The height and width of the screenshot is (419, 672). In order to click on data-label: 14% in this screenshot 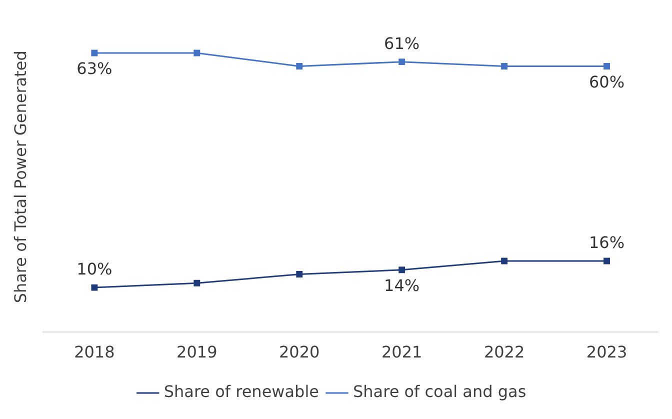, I will do `click(402, 285)`.